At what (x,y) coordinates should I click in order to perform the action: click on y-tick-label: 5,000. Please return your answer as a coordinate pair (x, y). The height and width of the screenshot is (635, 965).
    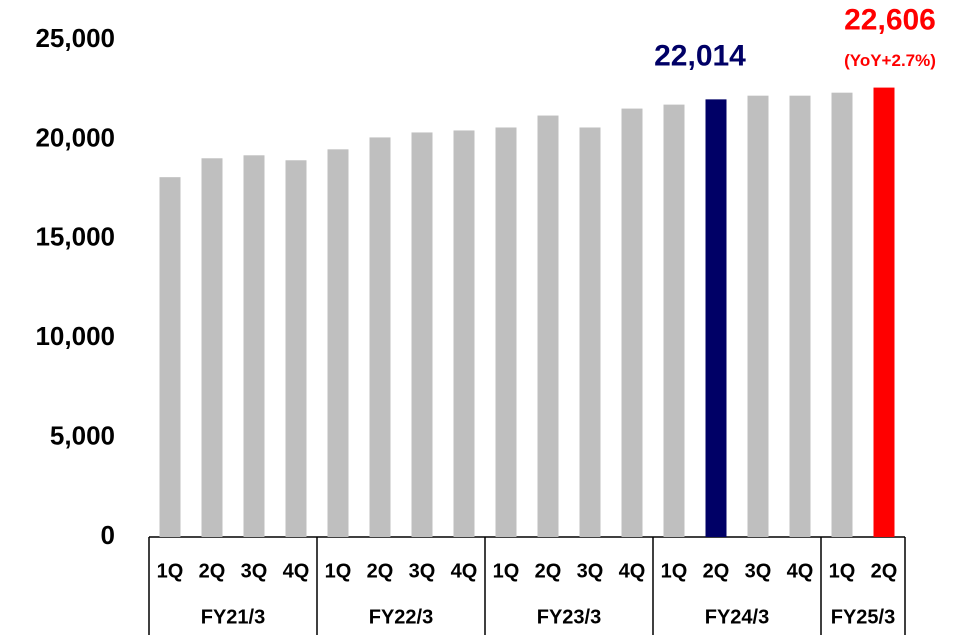
    Looking at the image, I should click on (82, 435).